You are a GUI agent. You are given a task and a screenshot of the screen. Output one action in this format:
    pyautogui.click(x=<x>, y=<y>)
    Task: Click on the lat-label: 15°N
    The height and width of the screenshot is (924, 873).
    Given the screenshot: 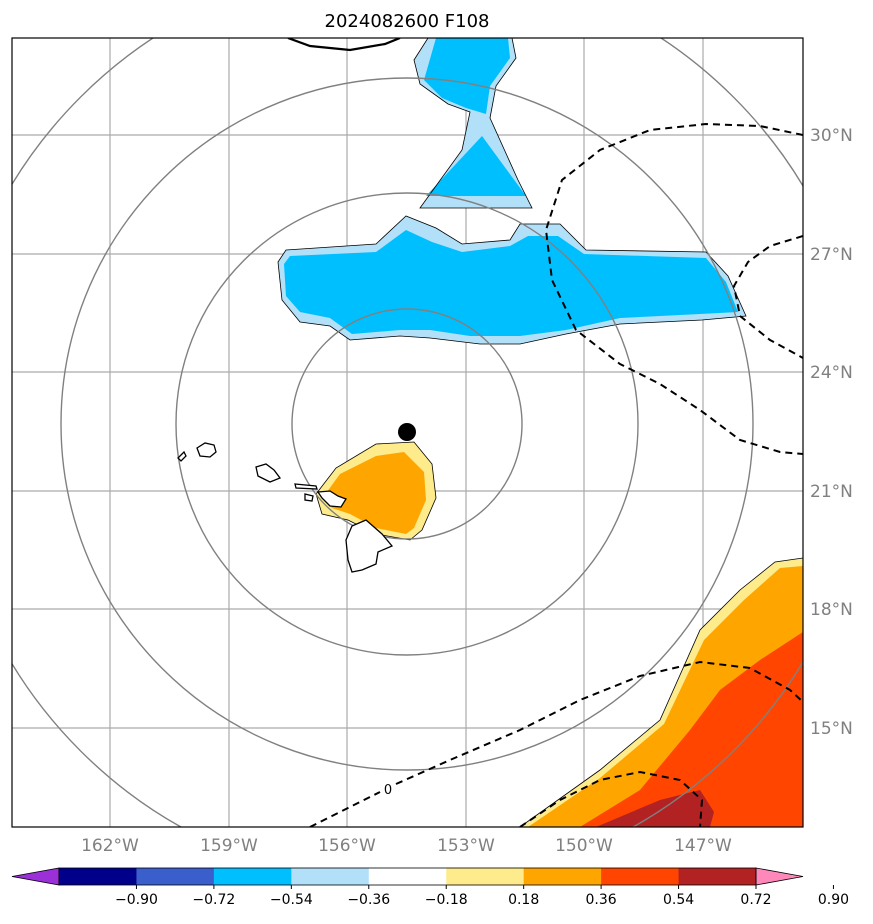 What is the action you would take?
    pyautogui.click(x=831, y=729)
    